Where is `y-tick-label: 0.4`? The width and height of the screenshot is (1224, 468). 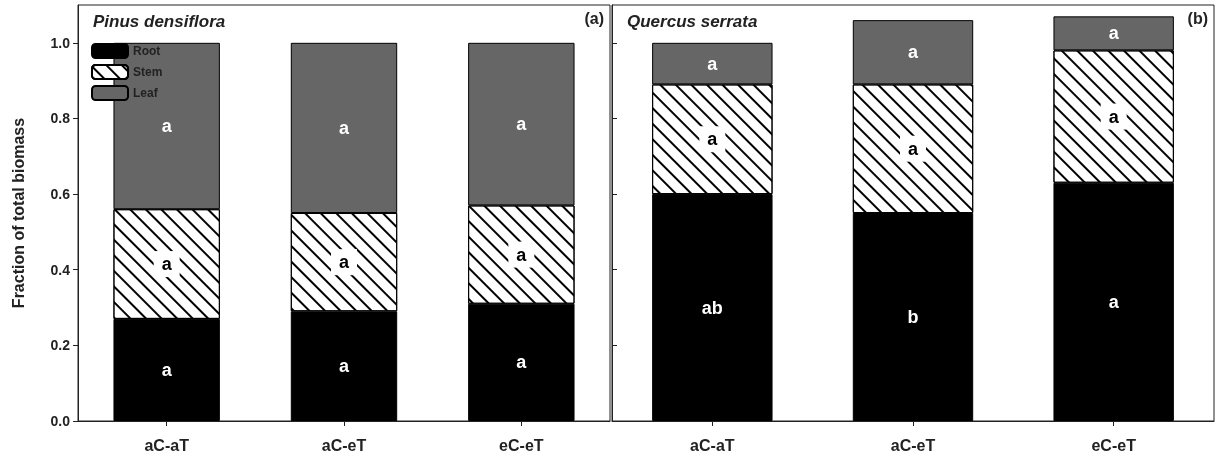 y-tick-label: 0.4 is located at coordinates (60, 269).